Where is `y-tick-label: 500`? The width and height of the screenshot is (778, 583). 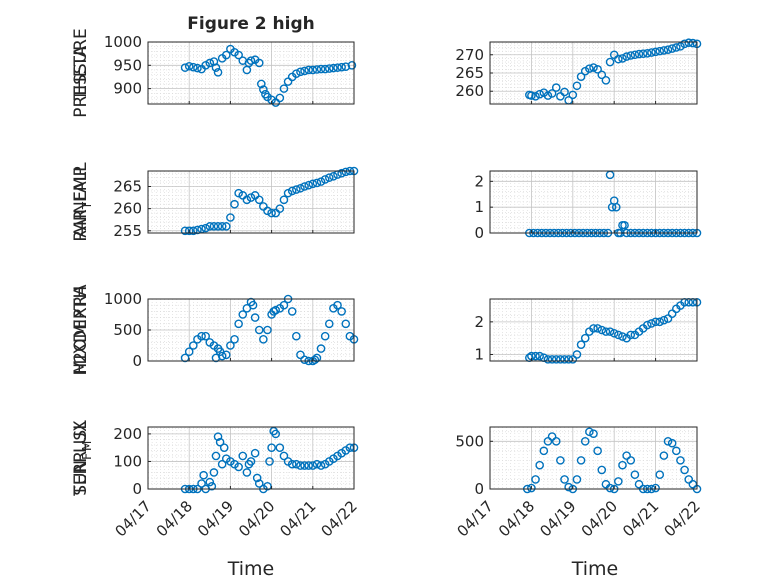
y-tick-label: 500 is located at coordinates (127, 330).